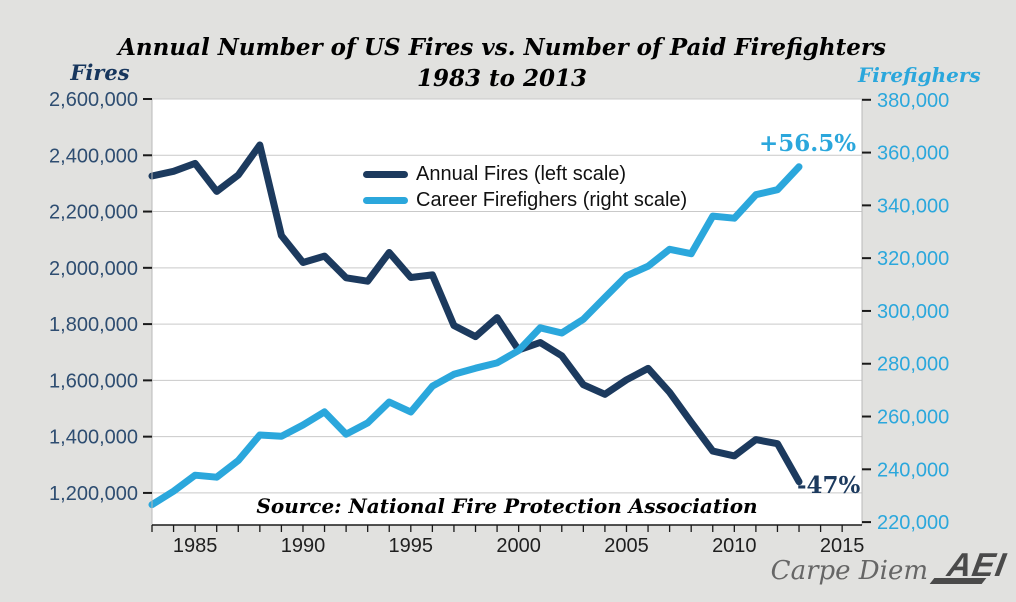 The image size is (1016, 602). Describe the element at coordinates (913, 470) in the screenshot. I see `right-tick-label: 240,000` at that location.